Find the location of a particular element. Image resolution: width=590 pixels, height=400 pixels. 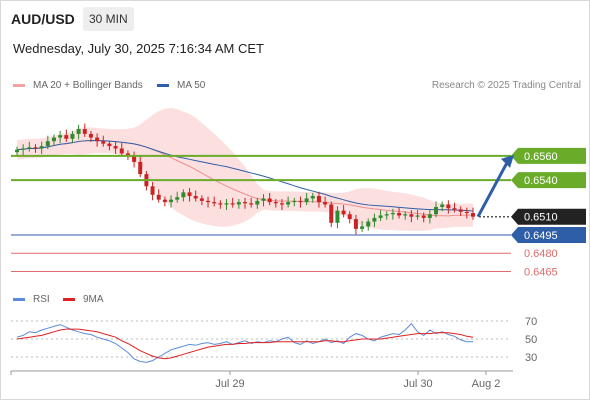

timeframe-badge: 30 MIN is located at coordinates (108, 19).